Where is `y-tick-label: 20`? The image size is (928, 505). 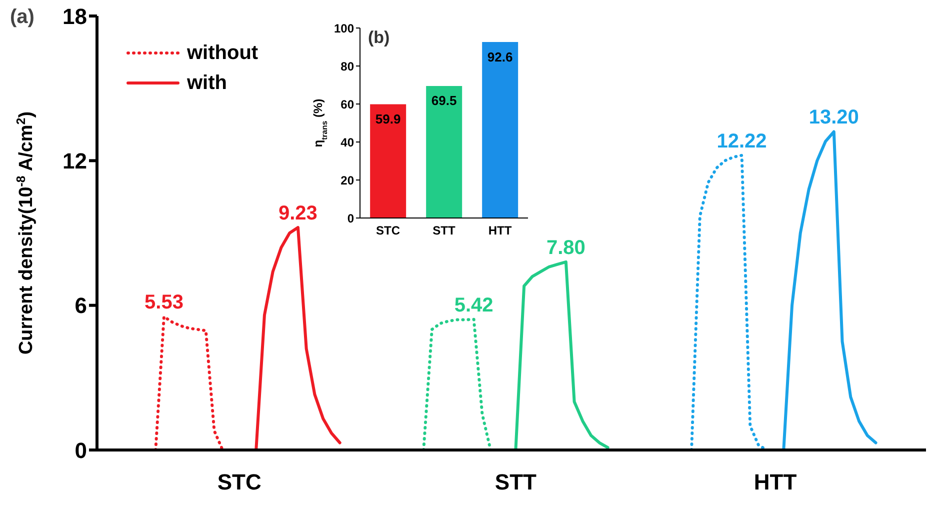
y-tick-label: 20 is located at coordinates (347, 180).